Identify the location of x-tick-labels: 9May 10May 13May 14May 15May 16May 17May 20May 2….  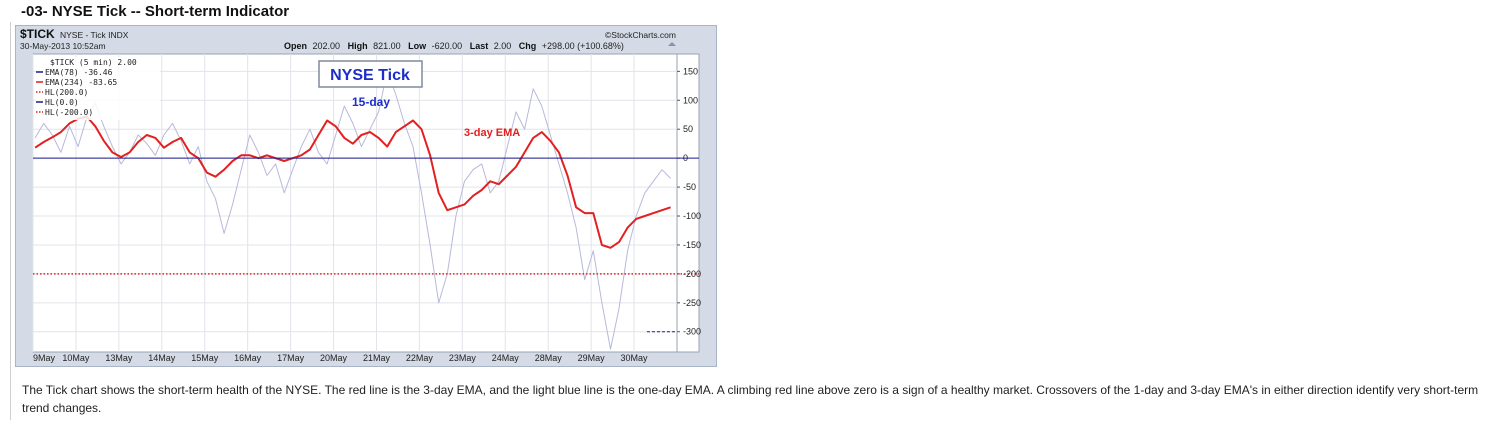
(340, 358).